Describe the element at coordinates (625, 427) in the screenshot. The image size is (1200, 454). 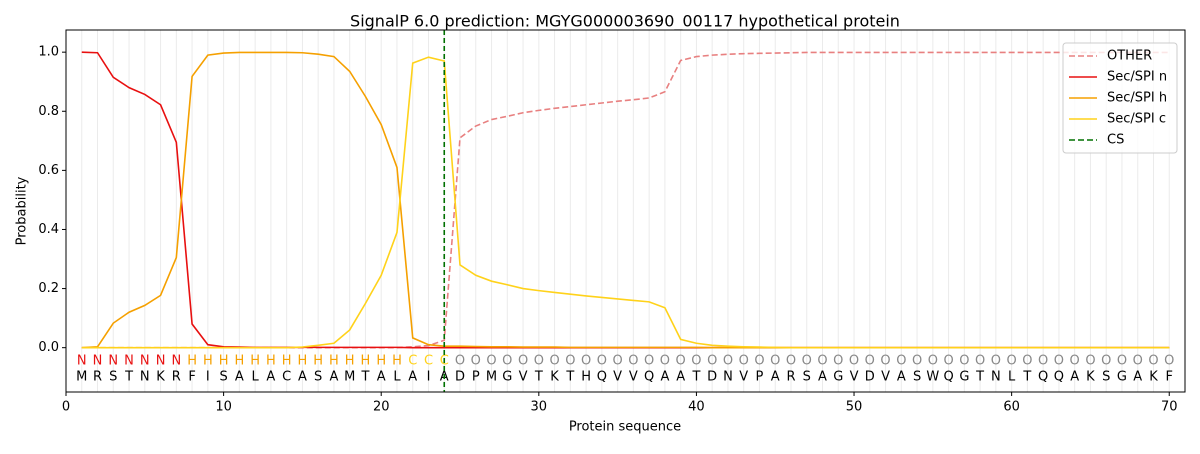
I see `x-axis-label: Protein sequence` at that location.